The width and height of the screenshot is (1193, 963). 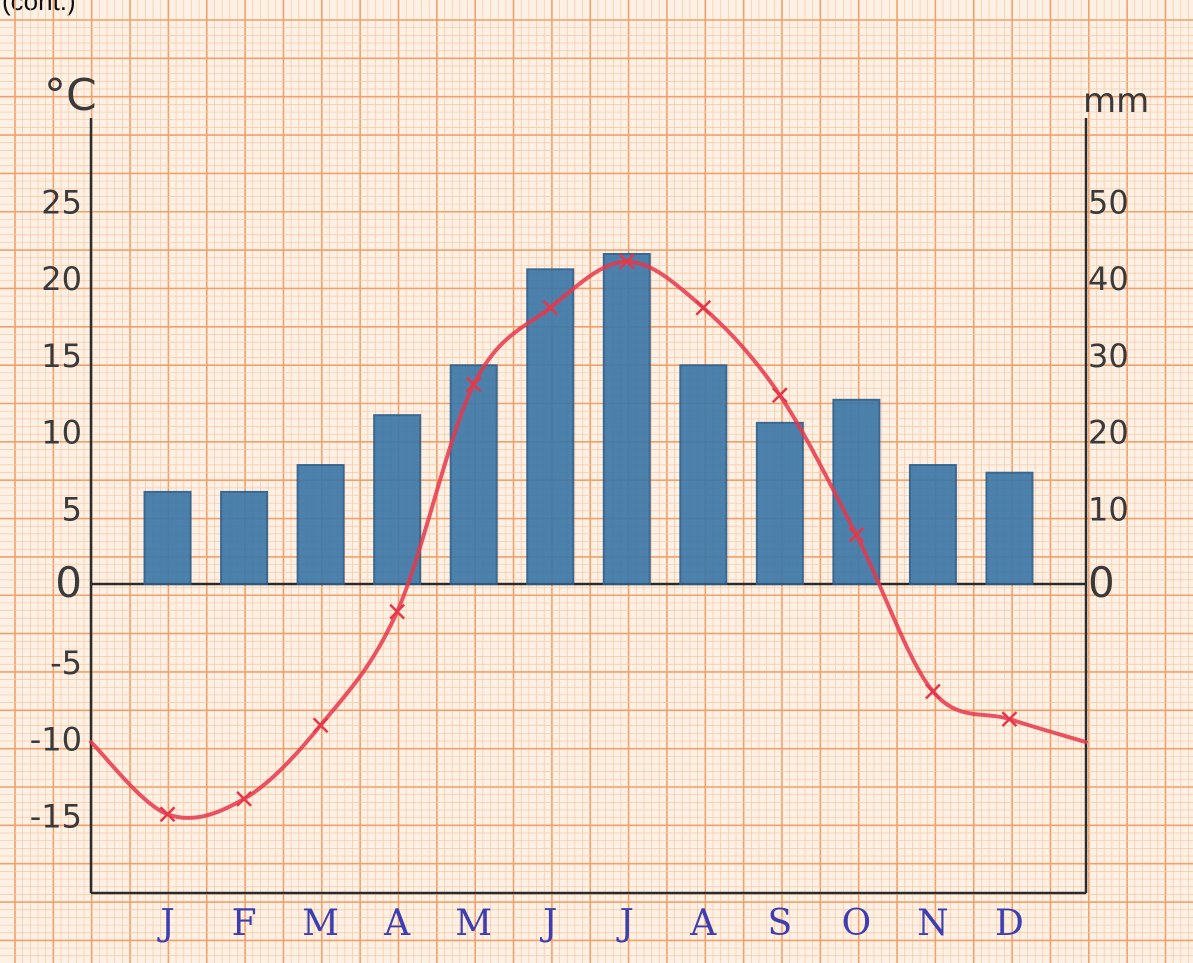 I want to click on right-tick-label: 30, so click(x=1108, y=356).